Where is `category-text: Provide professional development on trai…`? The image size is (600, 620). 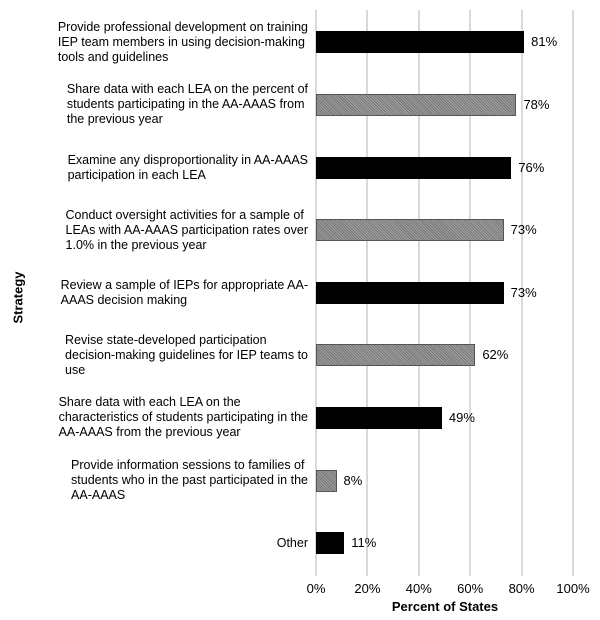 category-text: Provide professional development on trai… is located at coordinates (182, 41).